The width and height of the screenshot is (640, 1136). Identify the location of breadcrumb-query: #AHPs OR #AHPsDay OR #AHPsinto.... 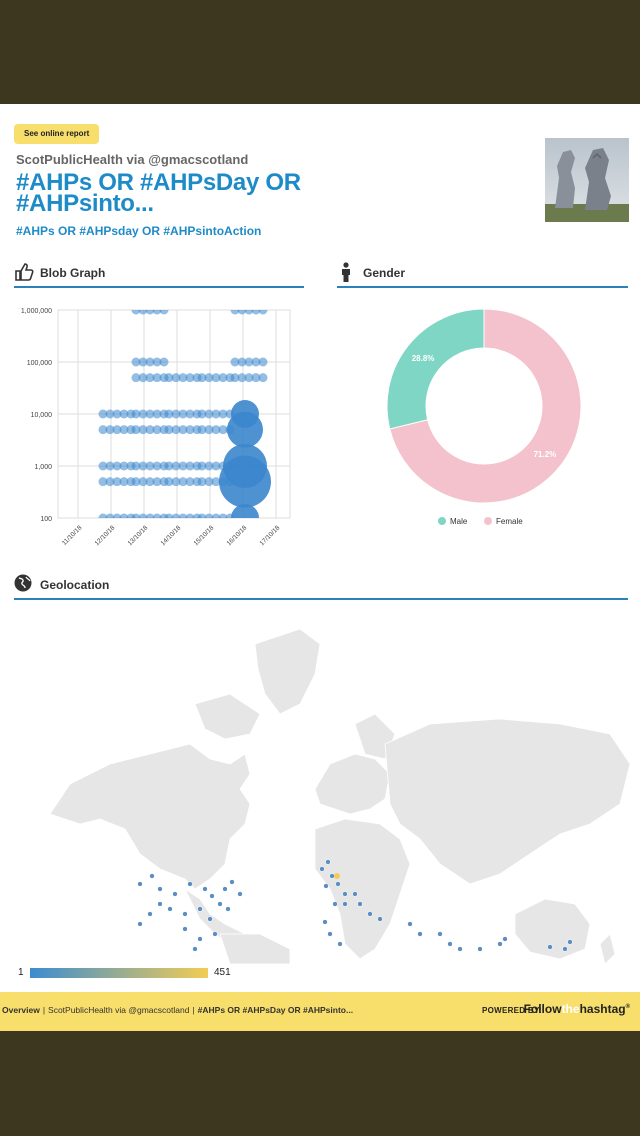
(275, 1010).